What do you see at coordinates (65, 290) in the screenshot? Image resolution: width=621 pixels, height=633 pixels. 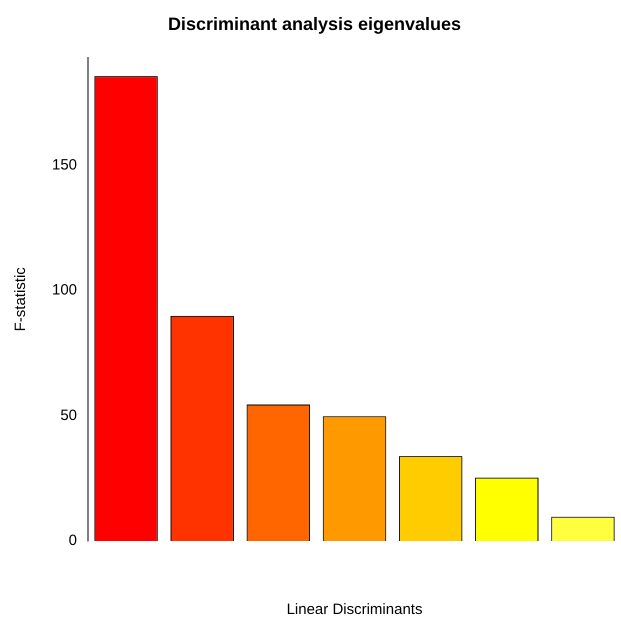 I see `y-tick-label: 100` at bounding box center [65, 290].